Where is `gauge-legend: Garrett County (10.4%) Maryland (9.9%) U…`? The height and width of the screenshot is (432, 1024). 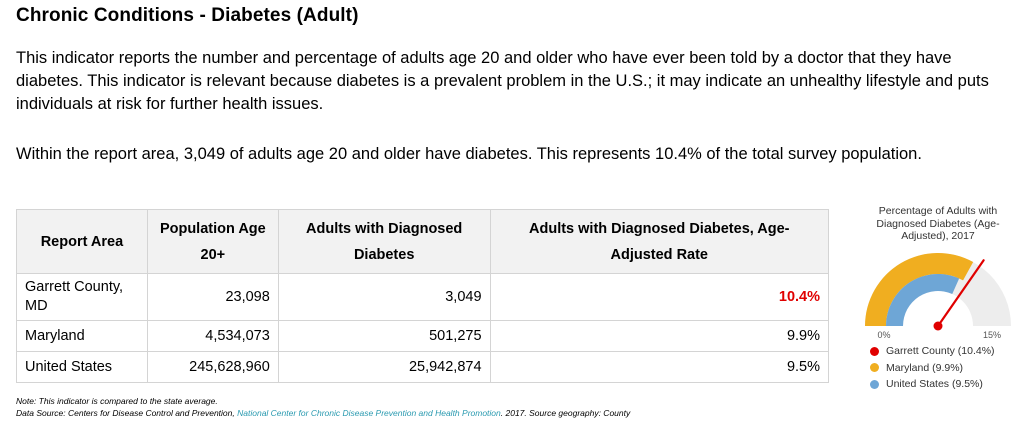 gauge-legend: Garrett County (10.4%) Maryland (9.9%) U… is located at coordinates (932, 368).